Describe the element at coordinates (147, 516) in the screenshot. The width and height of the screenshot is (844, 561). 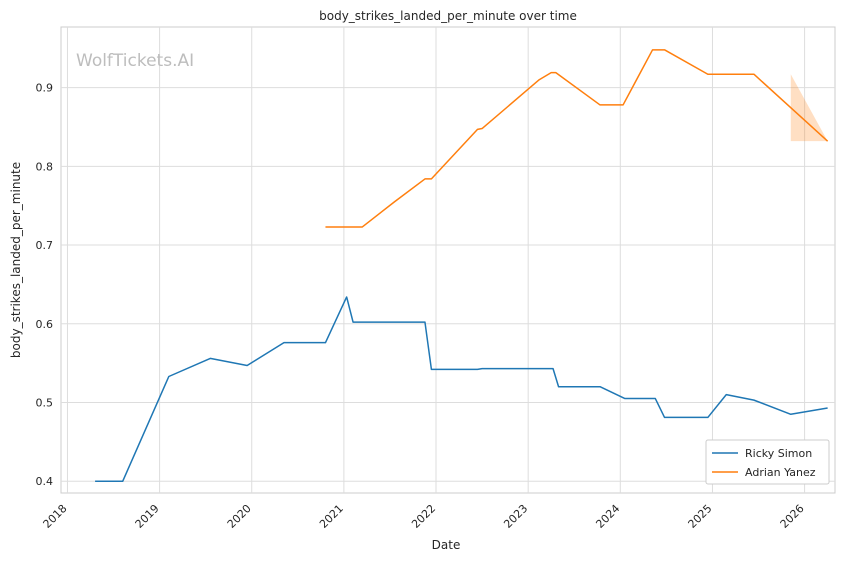
I see `x-tick-label: 2019` at that location.